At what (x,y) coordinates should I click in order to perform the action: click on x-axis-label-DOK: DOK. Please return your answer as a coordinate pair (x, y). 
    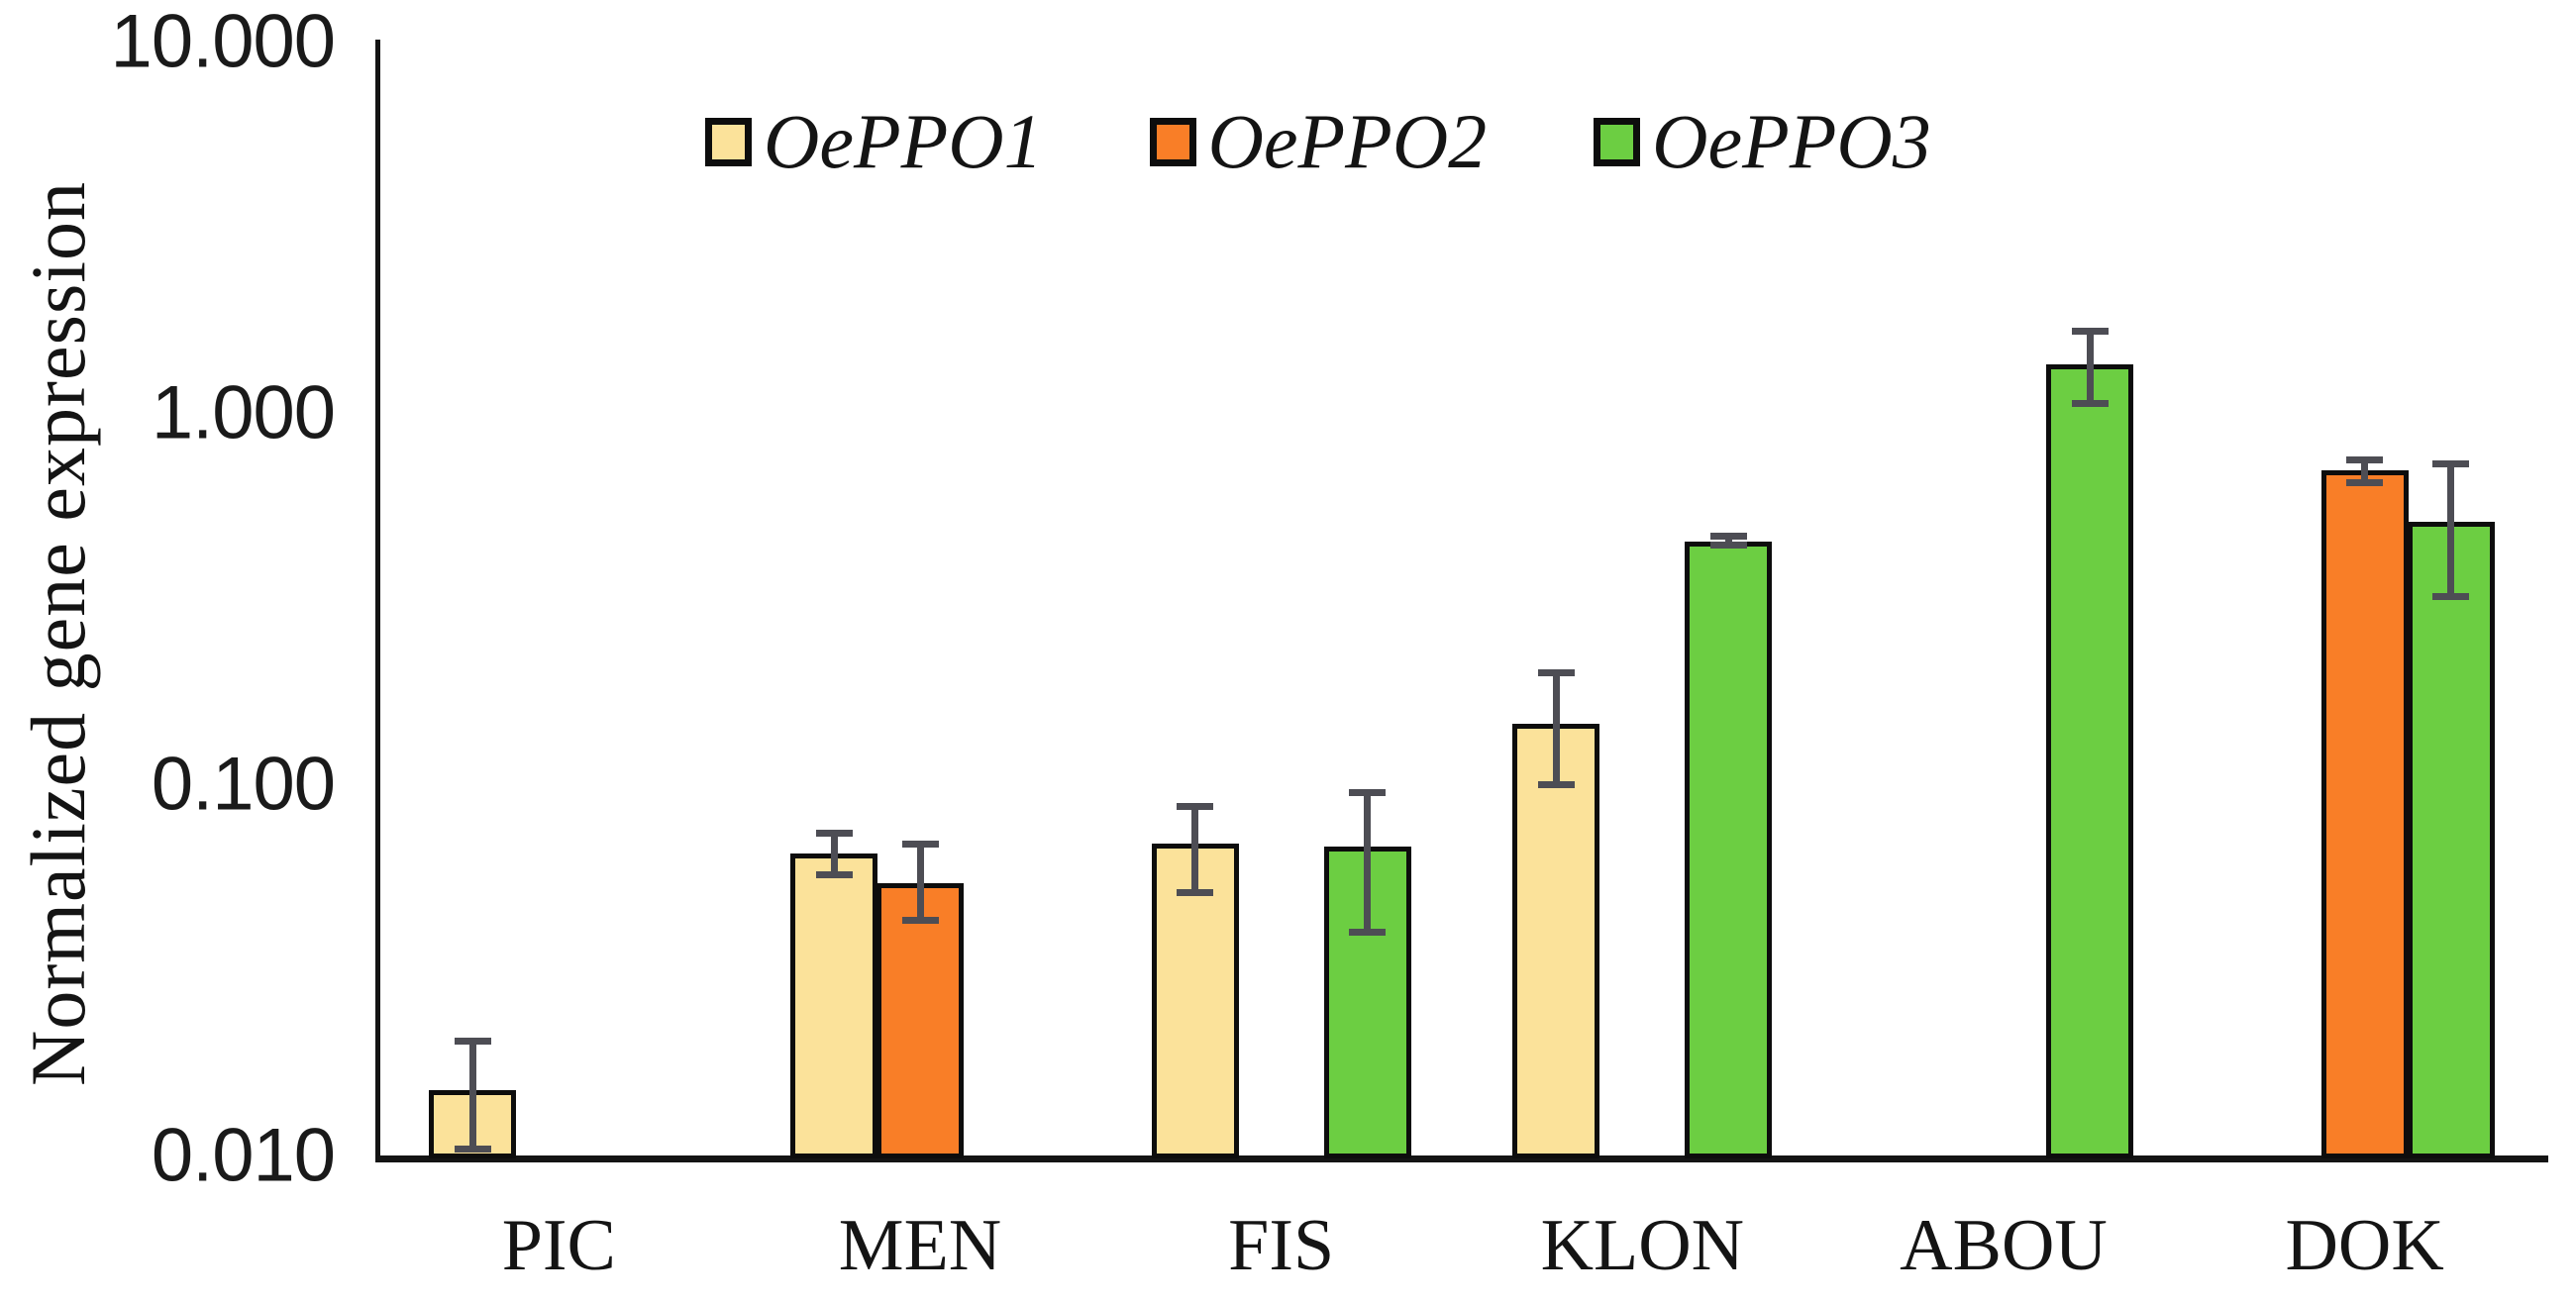
    Looking at the image, I should click on (2364, 1245).